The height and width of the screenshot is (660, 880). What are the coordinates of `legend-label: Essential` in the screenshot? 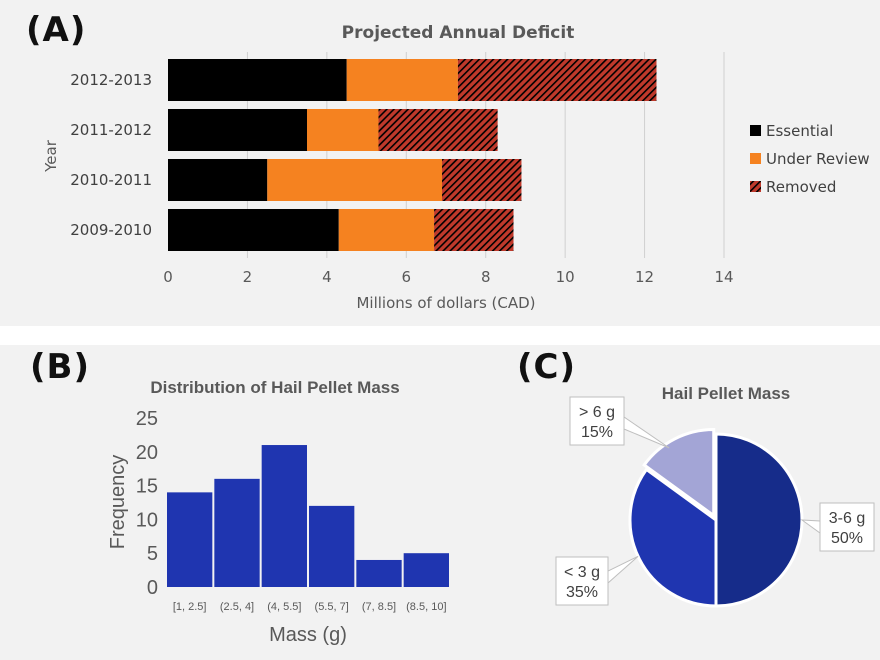 It's located at (799, 131).